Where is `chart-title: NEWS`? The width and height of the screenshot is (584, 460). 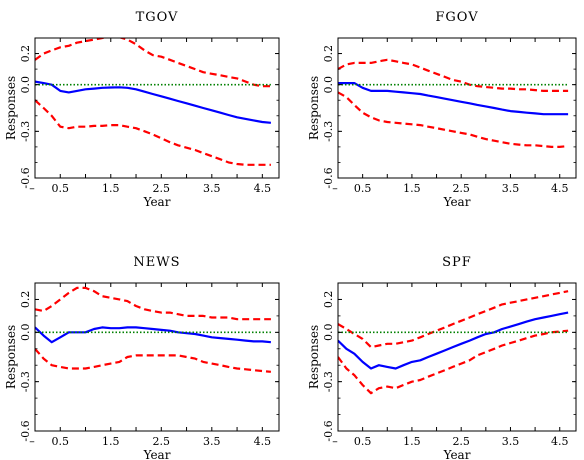
chart-title: NEWS is located at coordinates (156, 262).